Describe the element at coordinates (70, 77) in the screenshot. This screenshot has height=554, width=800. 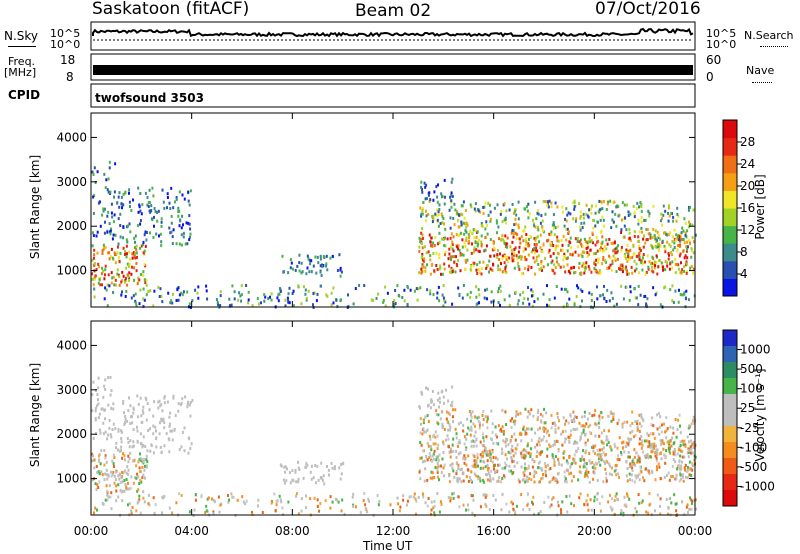
I see `freq-bottom-tick: 8` at that location.